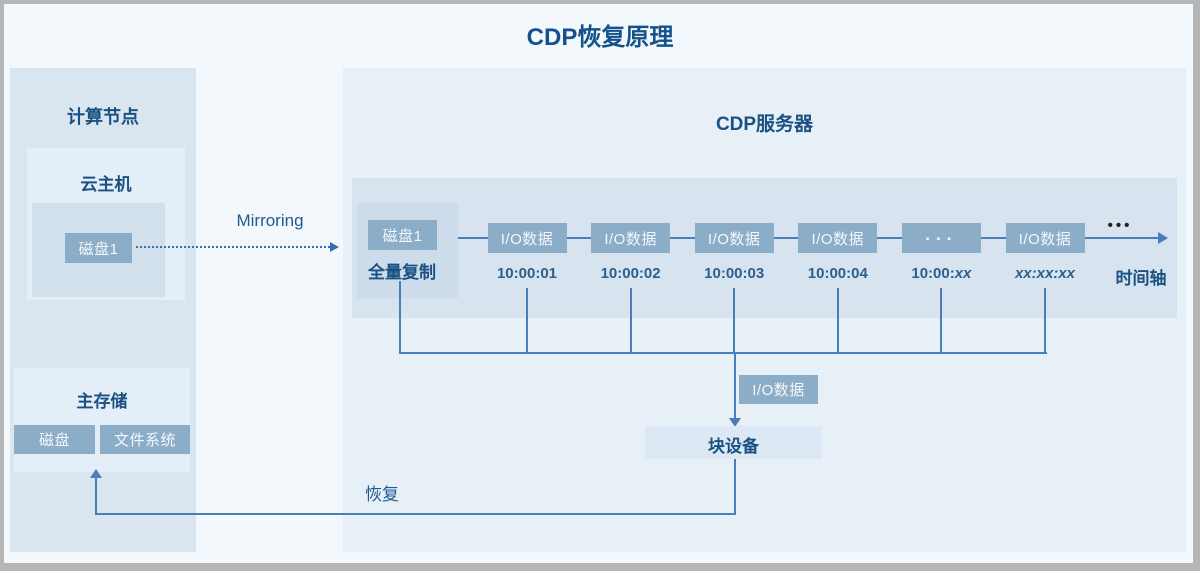 The height and width of the screenshot is (571, 1200). Describe the element at coordinates (963, 273) in the screenshot. I see `timestamp-italic-text: xx` at that location.